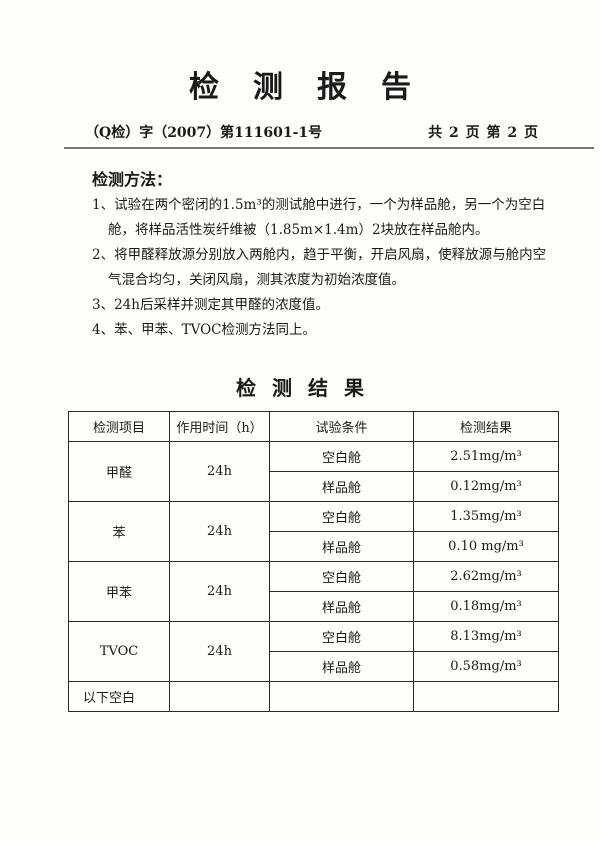 The height and width of the screenshot is (841, 600). I want to click on result-cell: 2.62mg/m³, so click(486, 576).